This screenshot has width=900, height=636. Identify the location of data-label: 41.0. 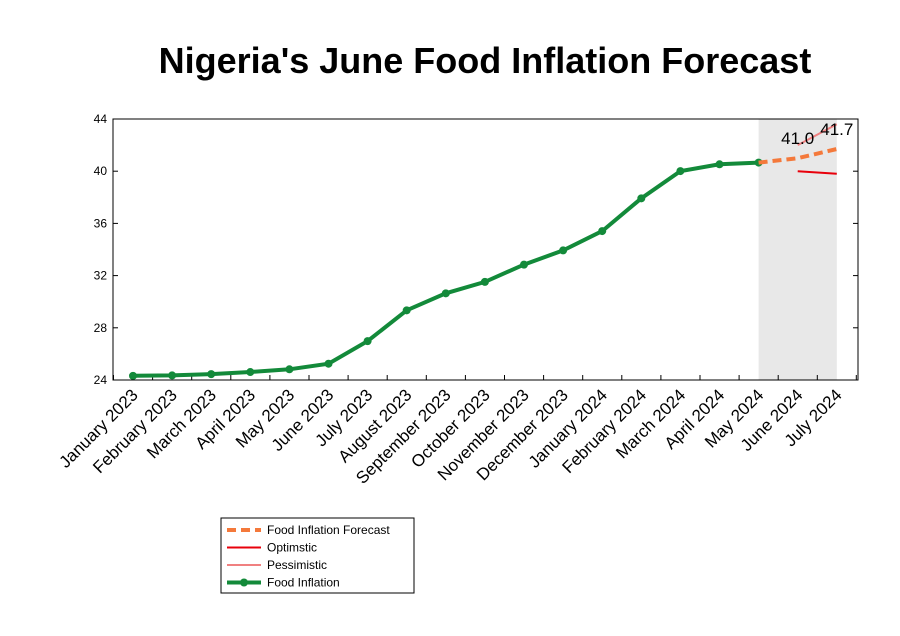
(797, 138).